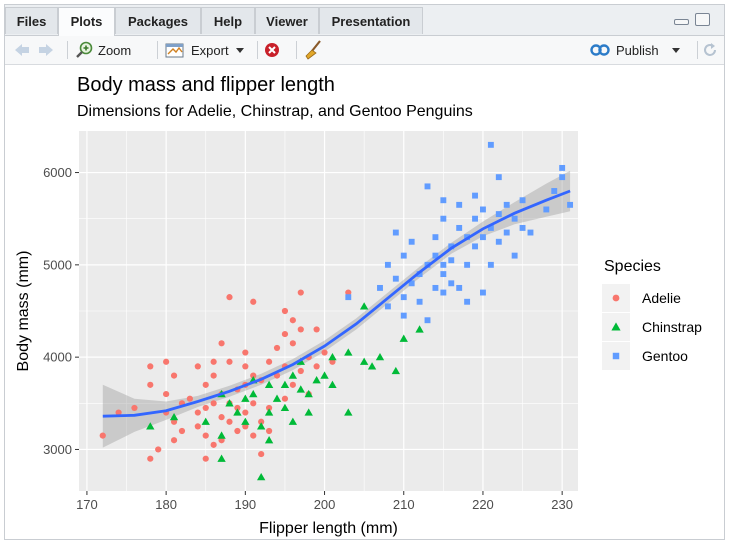 The height and width of the screenshot is (544, 730). What do you see at coordinates (710, 50) in the screenshot?
I see `refresh-plot-button` at bounding box center [710, 50].